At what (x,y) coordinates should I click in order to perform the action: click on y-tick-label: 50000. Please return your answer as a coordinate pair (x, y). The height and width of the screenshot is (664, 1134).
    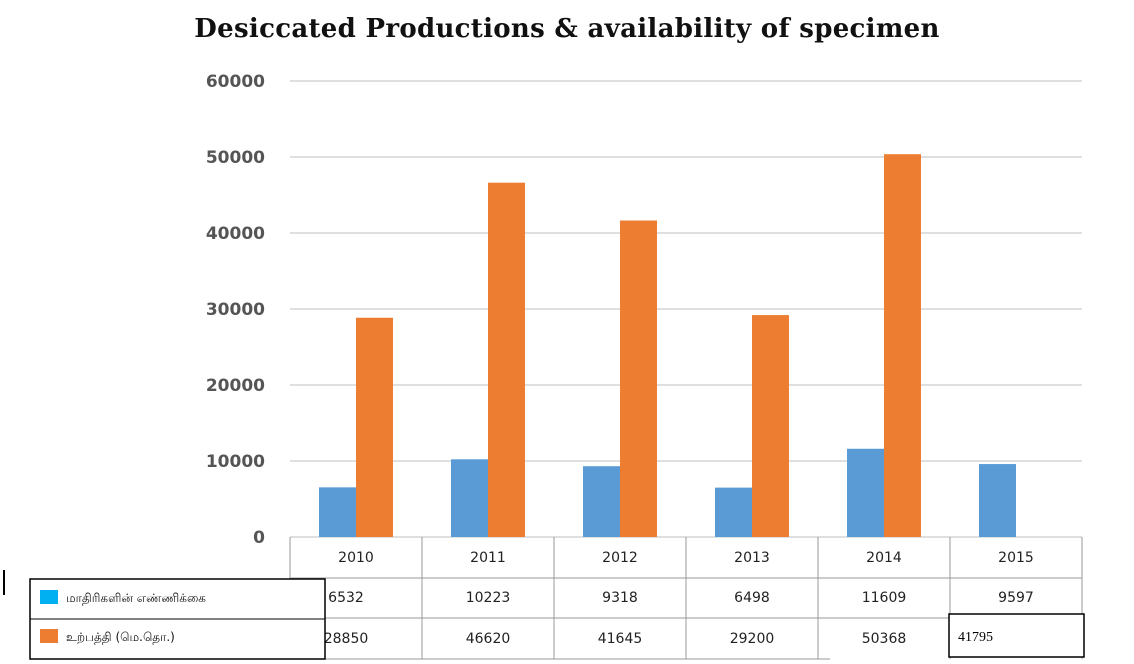
    Looking at the image, I should click on (235, 158).